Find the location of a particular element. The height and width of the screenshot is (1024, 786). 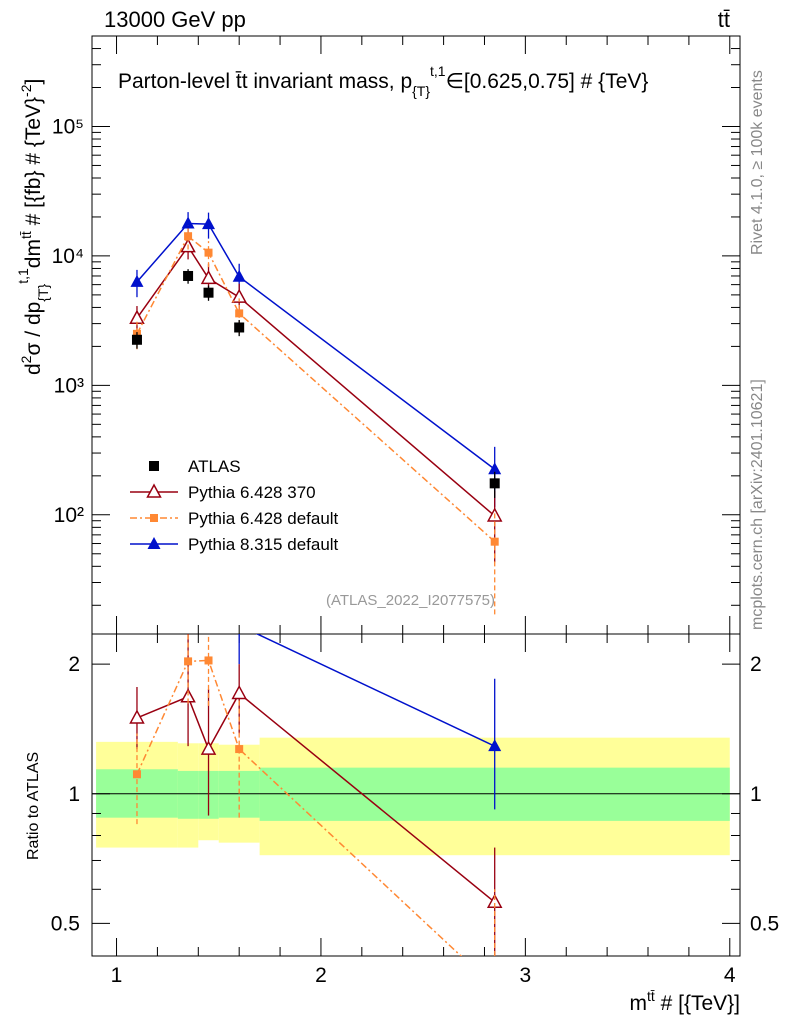

ratio-y-tick-label-right: 1 is located at coordinates (756, 794).